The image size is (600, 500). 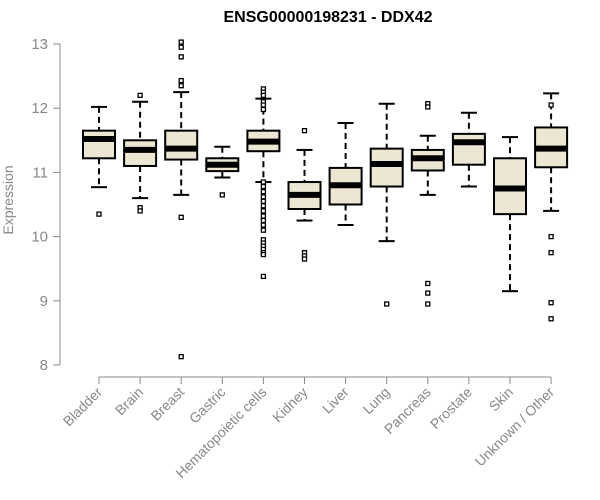 What do you see at coordinates (304, 195) in the screenshot?
I see `box-kidney` at bounding box center [304, 195].